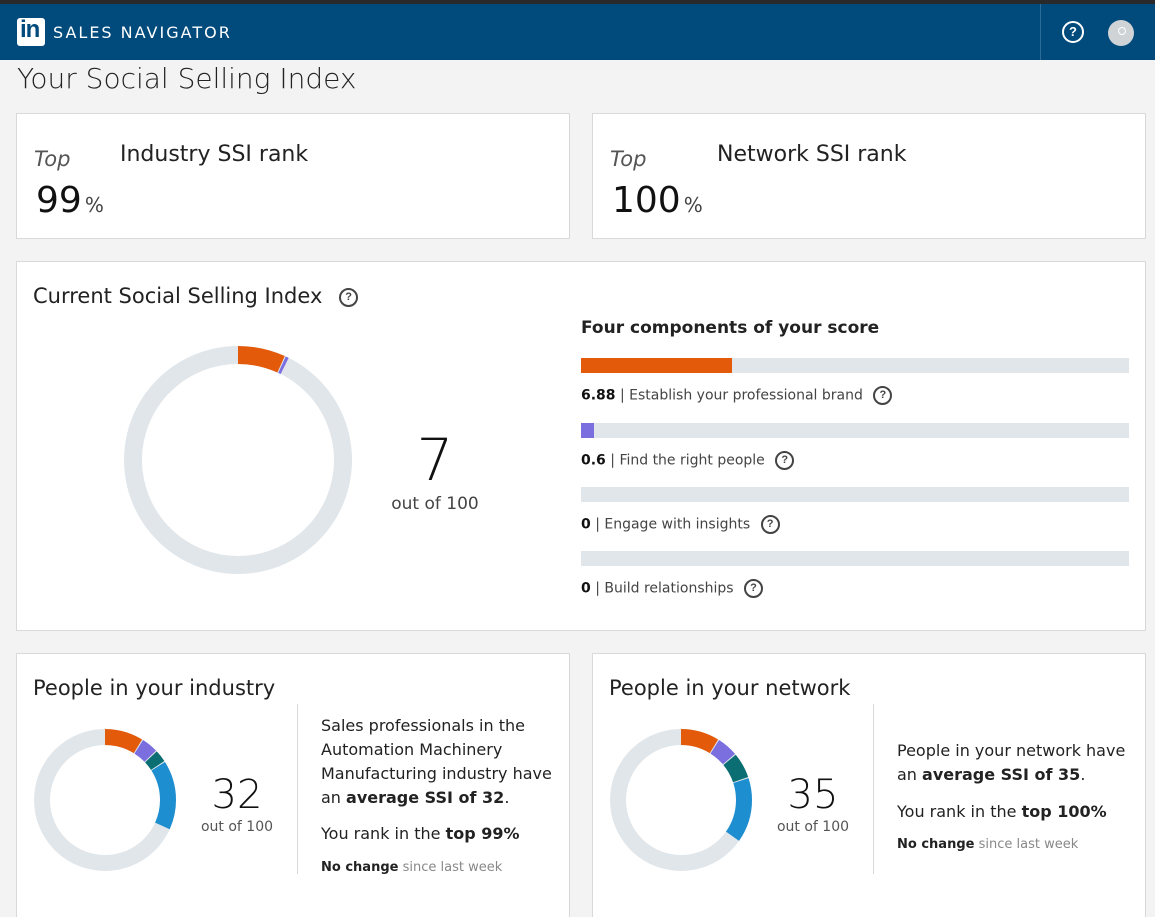 The width and height of the screenshot is (1155, 917). I want to click on network-rank-label: Network SSI rank, so click(812, 154).